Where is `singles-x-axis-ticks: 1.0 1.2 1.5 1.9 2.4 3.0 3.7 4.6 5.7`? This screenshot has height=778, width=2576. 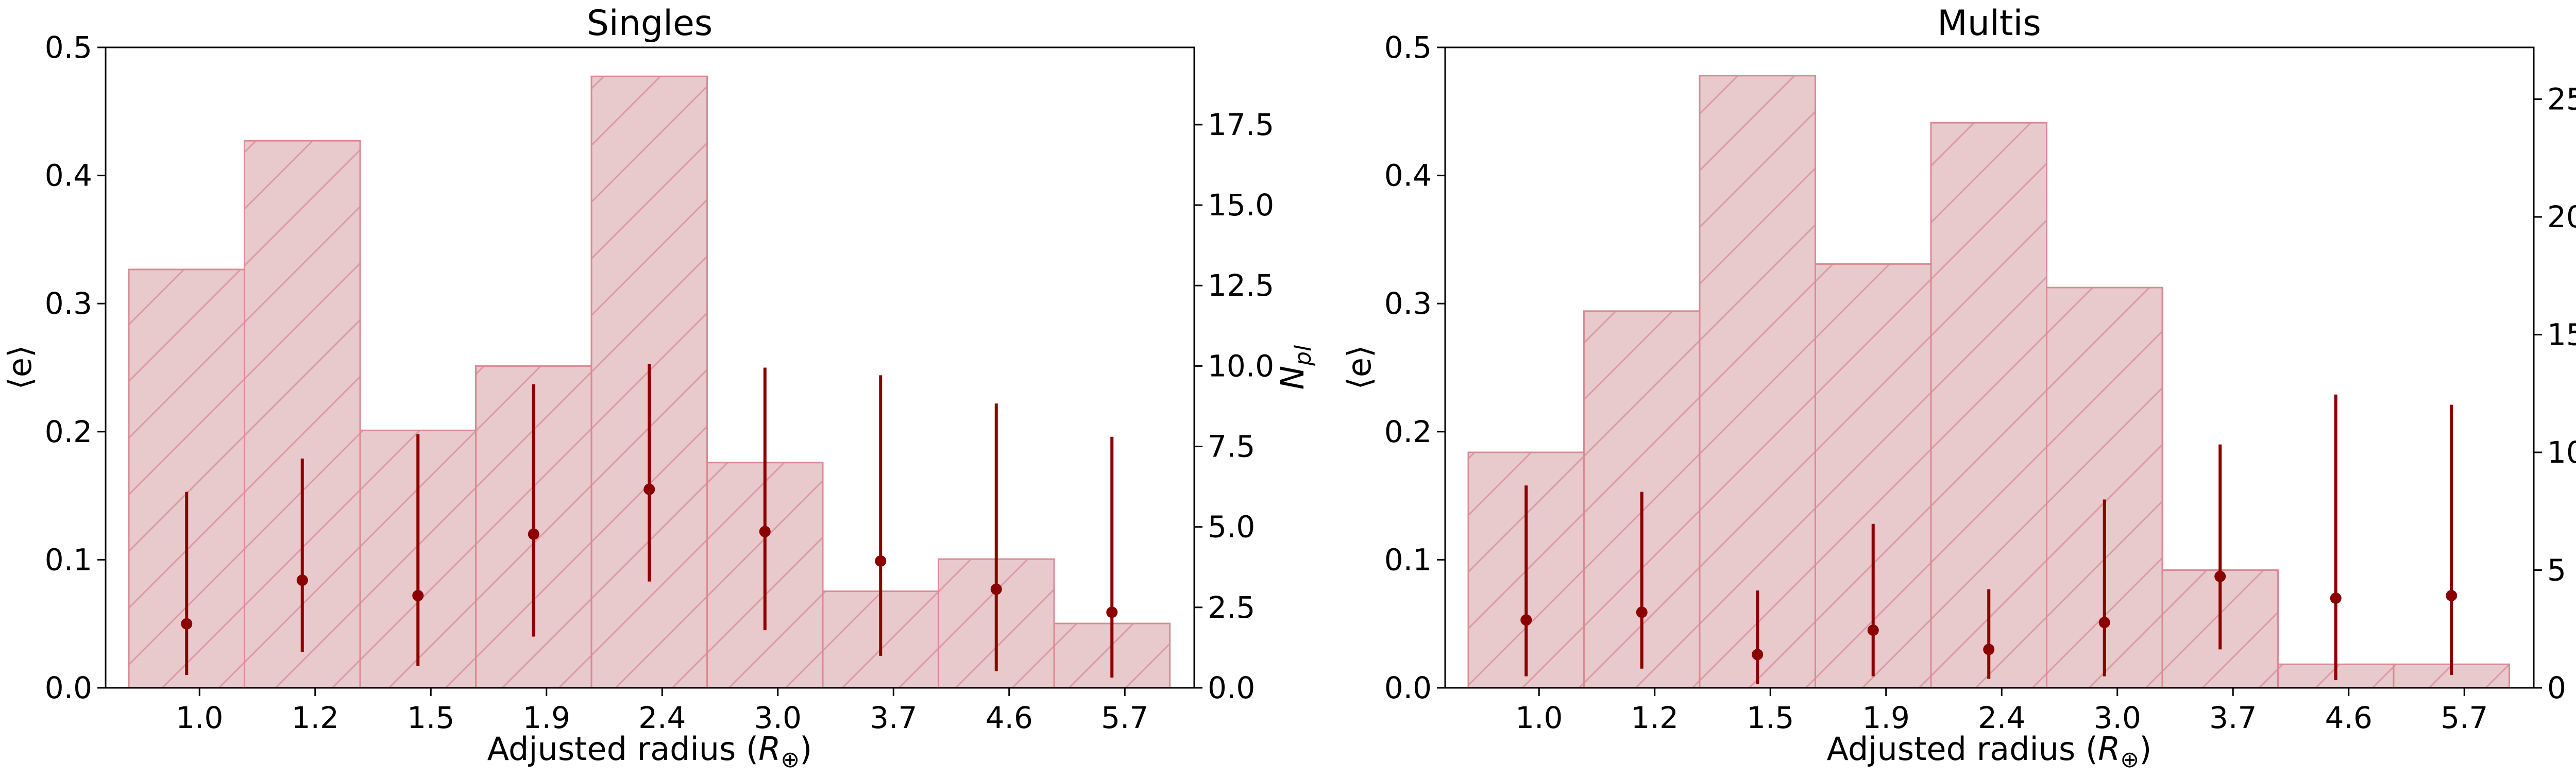 singles-x-axis-ticks: 1.0 1.2 1.5 1.9 2.4 3.0 3.7 4.6 5.7 is located at coordinates (662, 711).